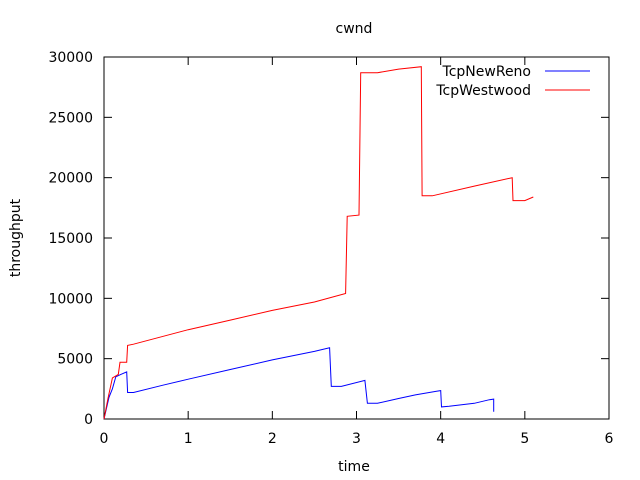 Image resolution: width=640 pixels, height=480 pixels. I want to click on x-tick-label: 0, so click(104, 439).